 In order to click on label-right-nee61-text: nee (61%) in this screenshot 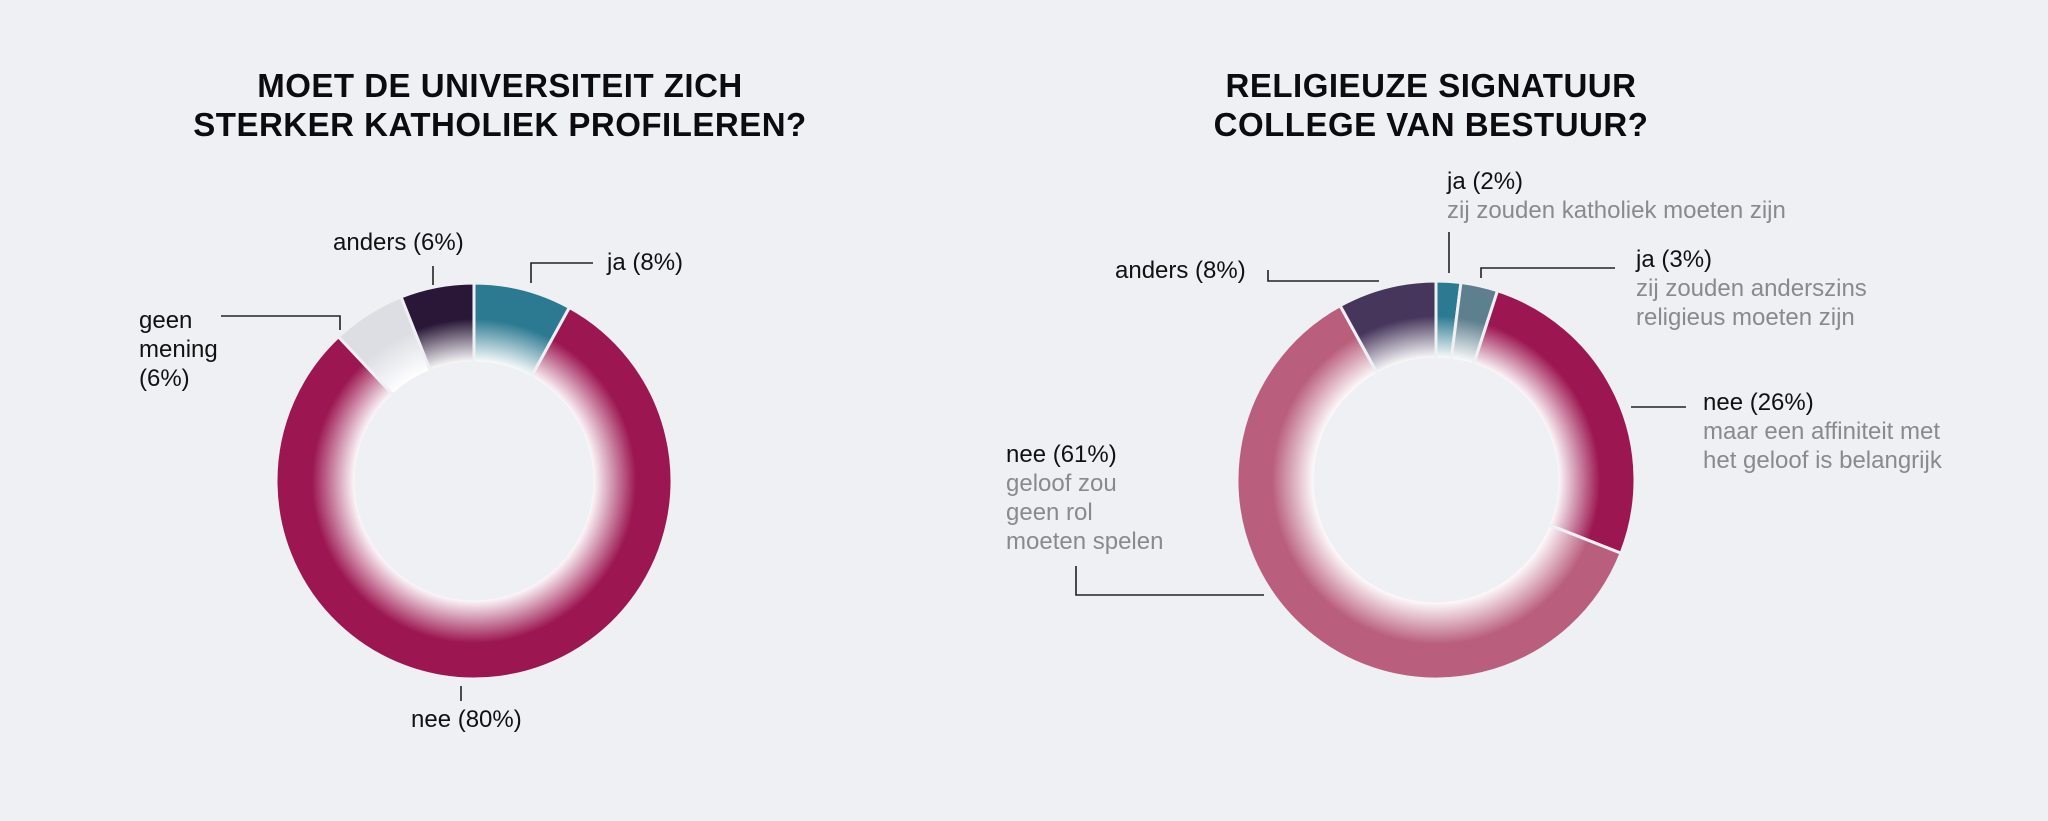, I will do `click(1061, 454)`.